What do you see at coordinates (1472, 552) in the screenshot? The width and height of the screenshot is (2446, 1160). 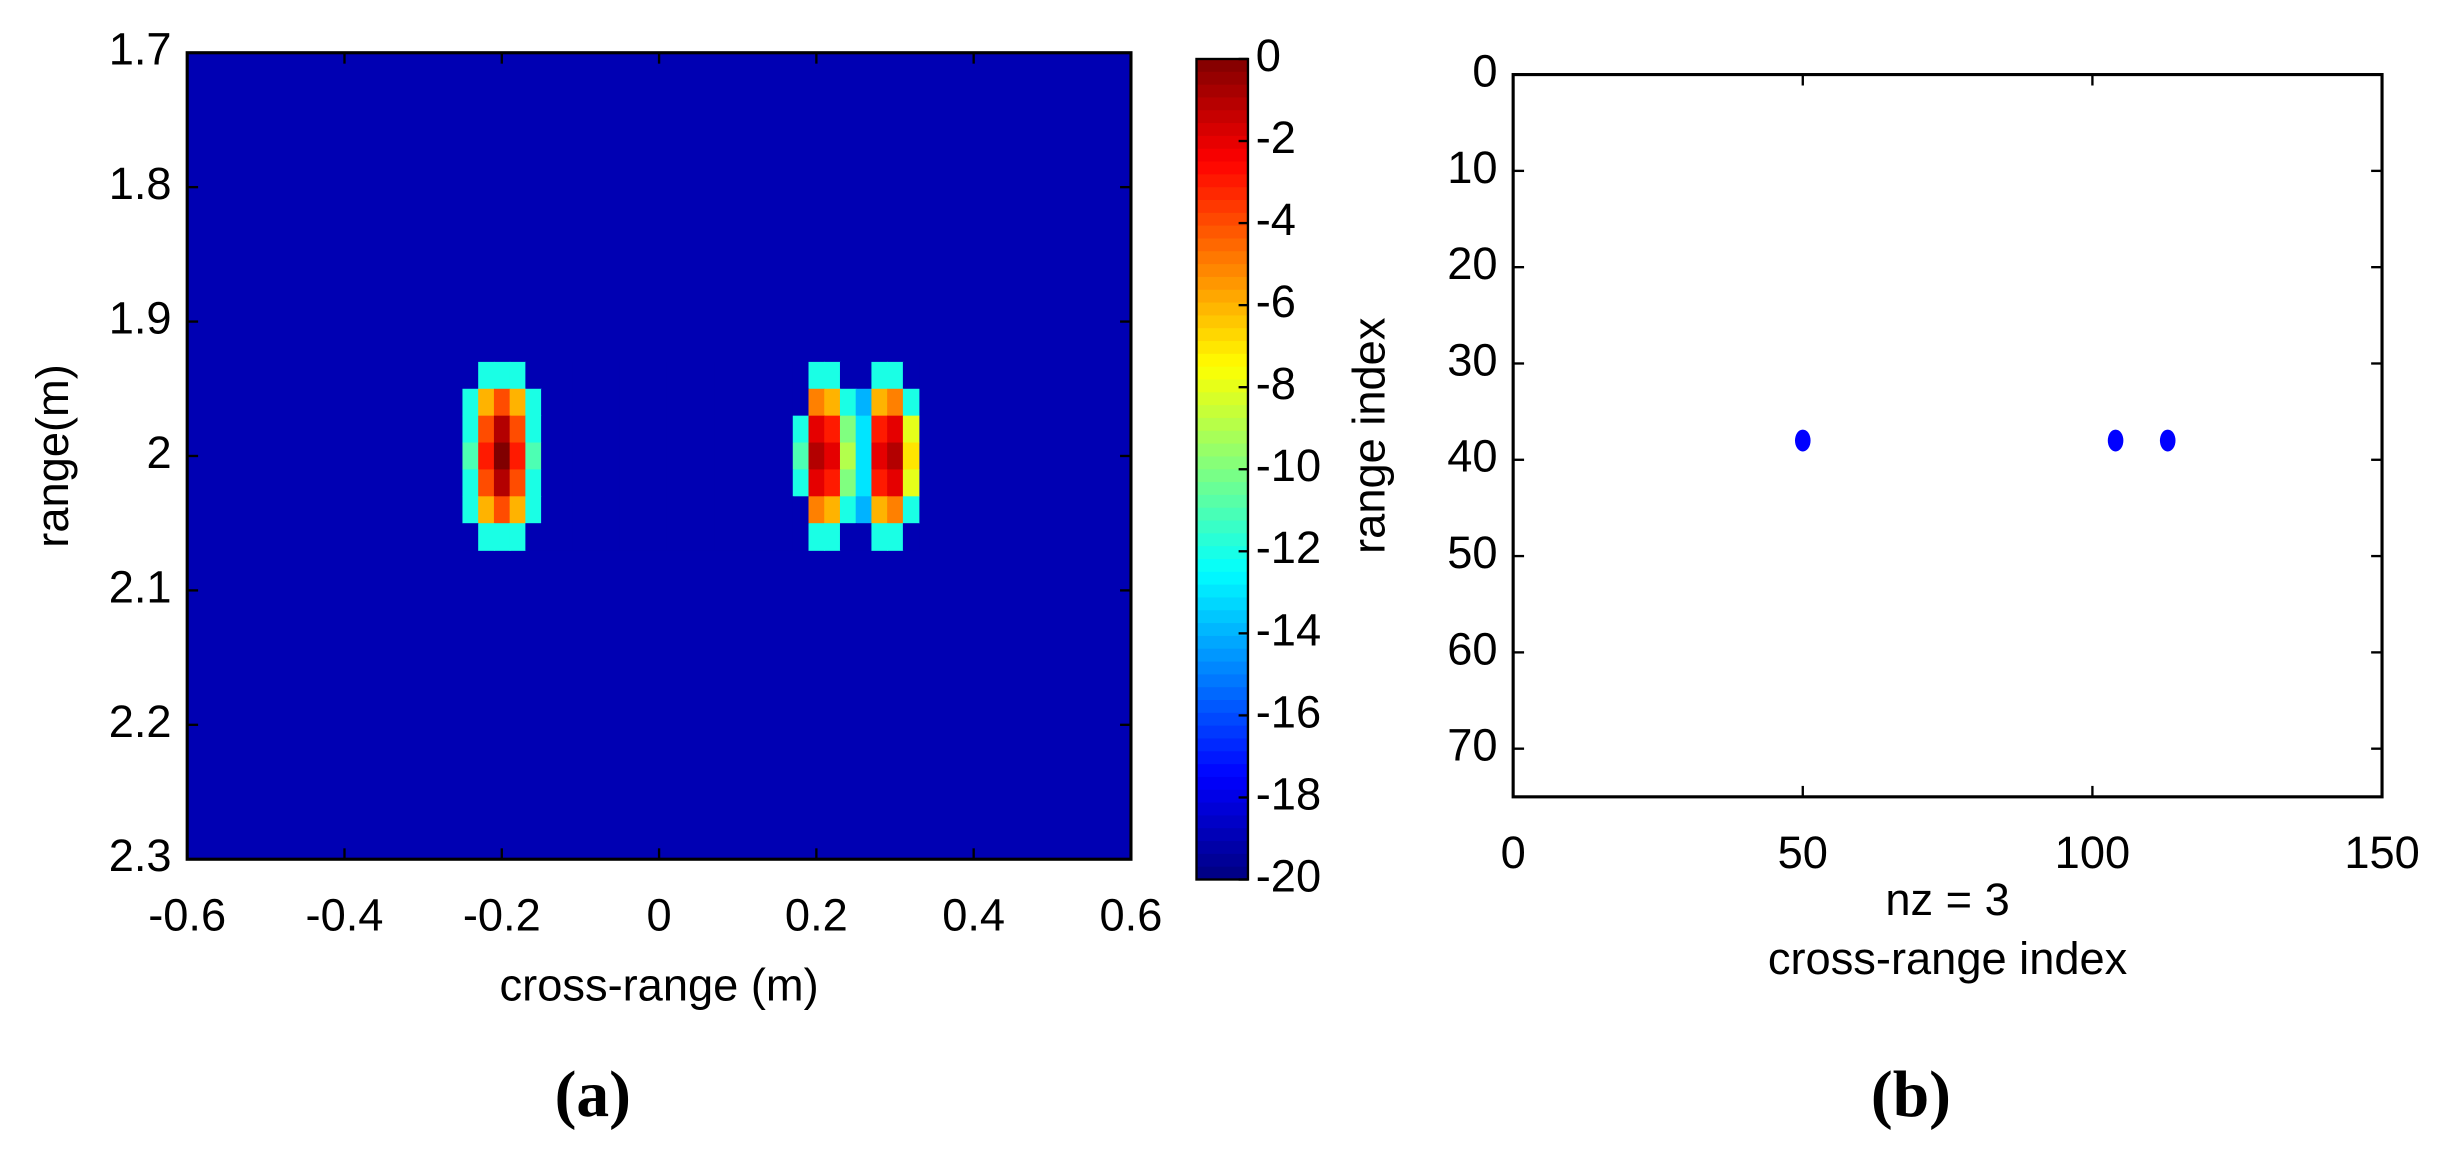 I see `y-tick-label: 50` at bounding box center [1472, 552].